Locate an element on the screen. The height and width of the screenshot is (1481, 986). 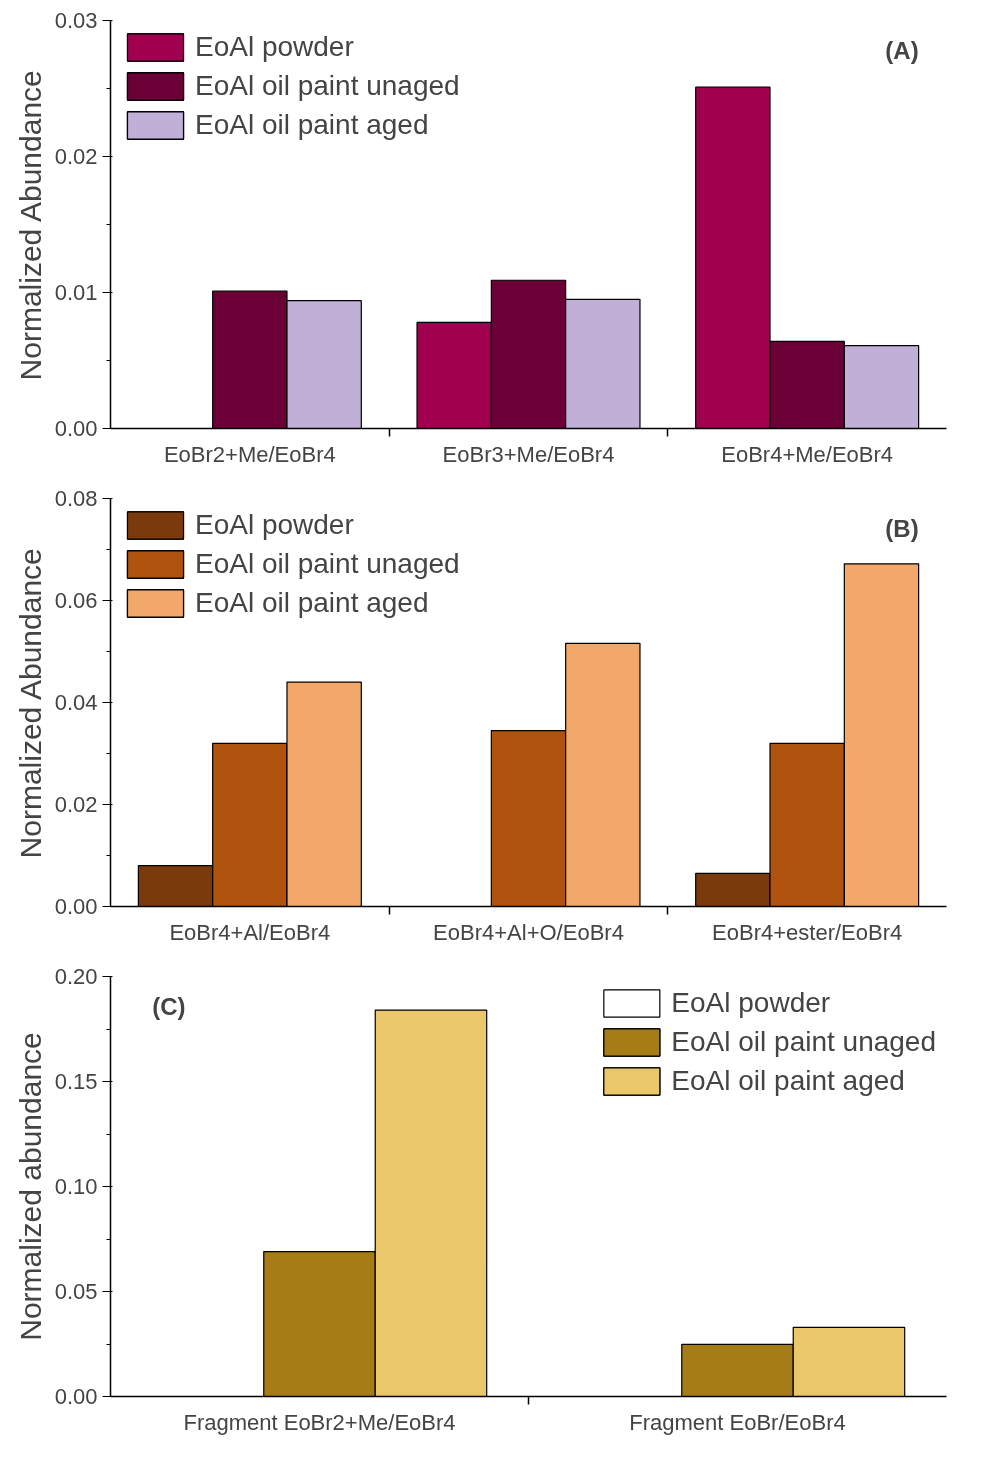
x-tick-label: EoBr3+Me/EoBr4 is located at coordinates (528, 454).